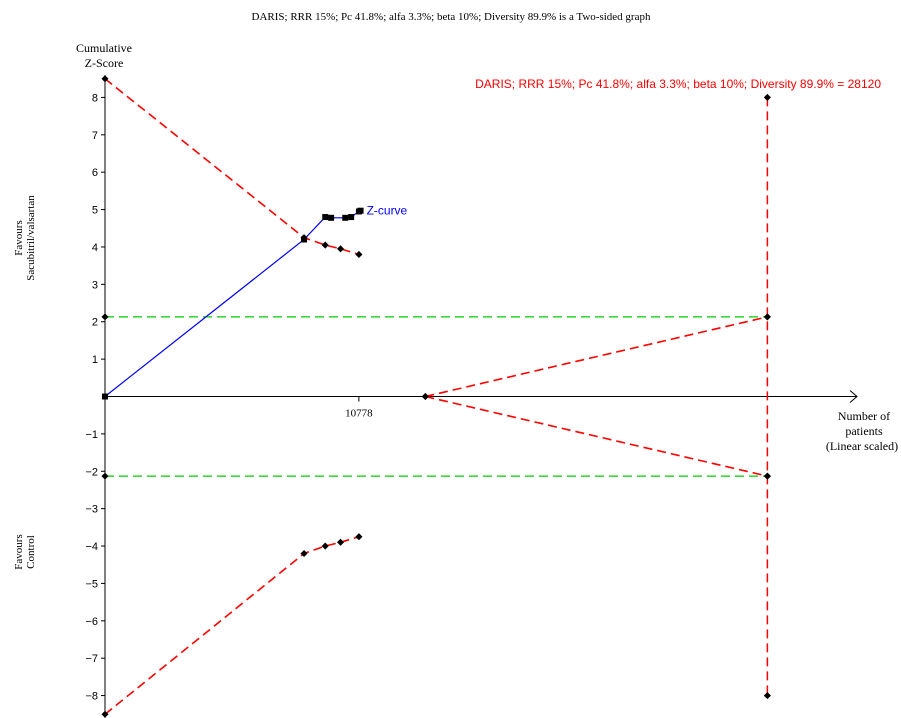 The height and width of the screenshot is (718, 901). What do you see at coordinates (95, 323) in the screenshot?
I see `y-tick-label-2: 2` at bounding box center [95, 323].